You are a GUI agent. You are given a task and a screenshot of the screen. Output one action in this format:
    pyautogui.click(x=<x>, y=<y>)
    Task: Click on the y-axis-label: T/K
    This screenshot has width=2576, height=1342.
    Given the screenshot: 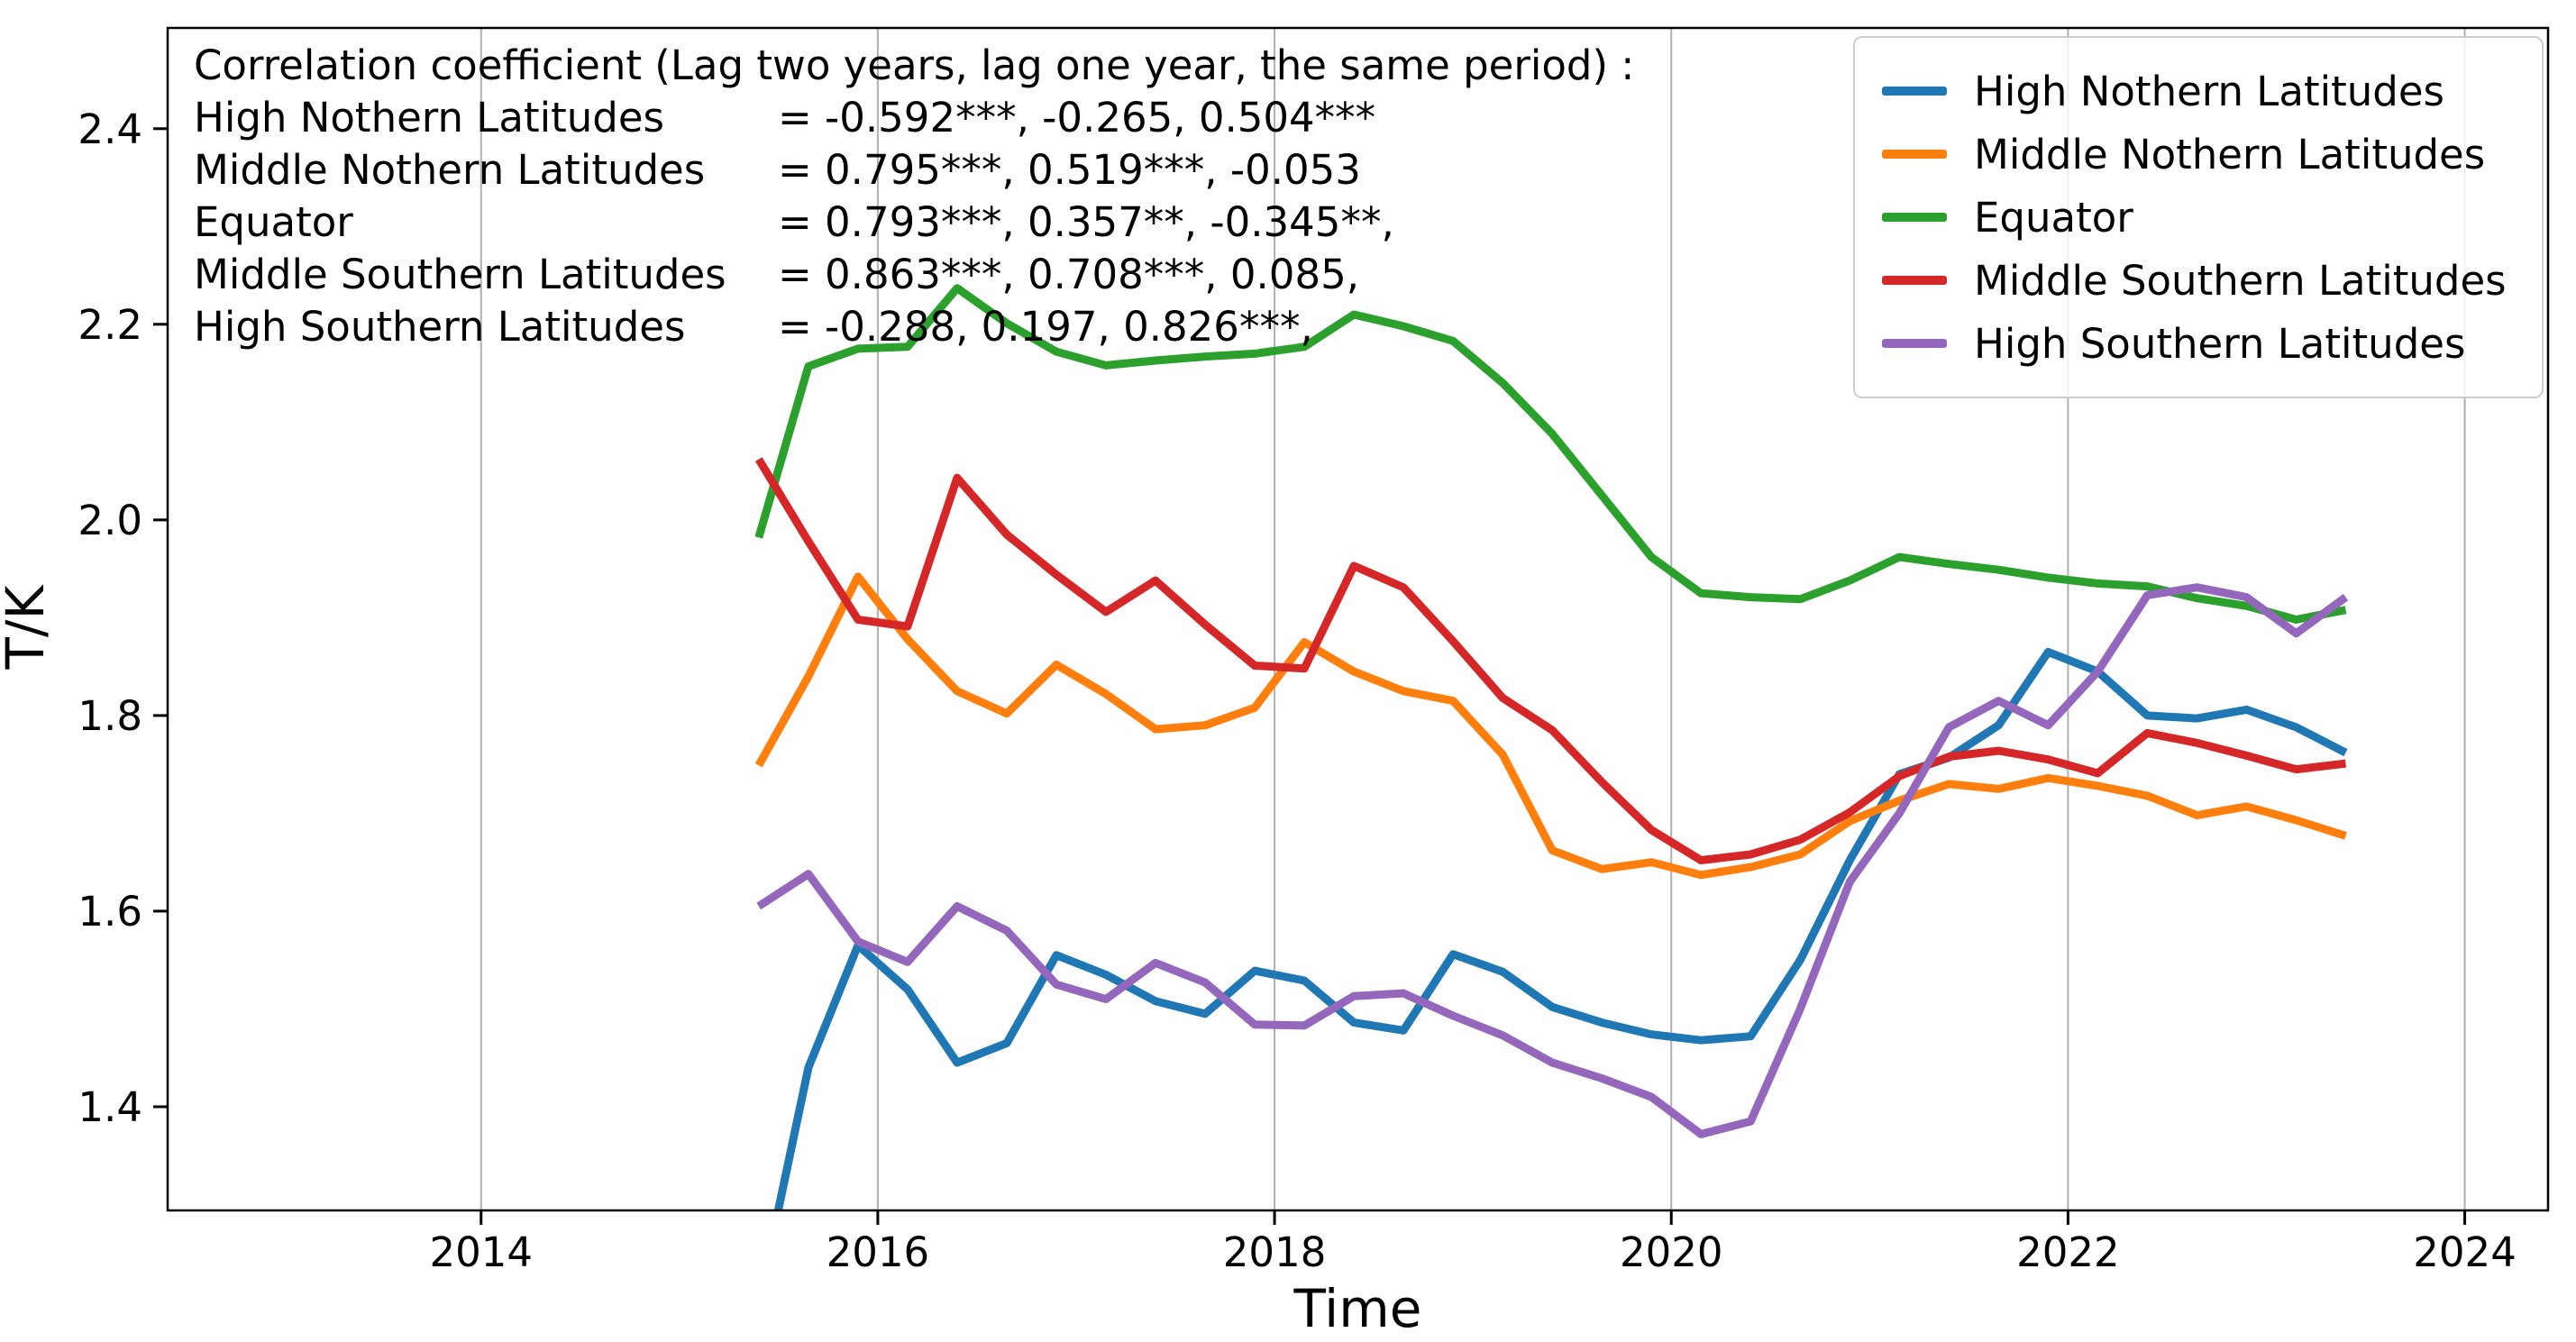 What is the action you would take?
    pyautogui.click(x=28, y=627)
    